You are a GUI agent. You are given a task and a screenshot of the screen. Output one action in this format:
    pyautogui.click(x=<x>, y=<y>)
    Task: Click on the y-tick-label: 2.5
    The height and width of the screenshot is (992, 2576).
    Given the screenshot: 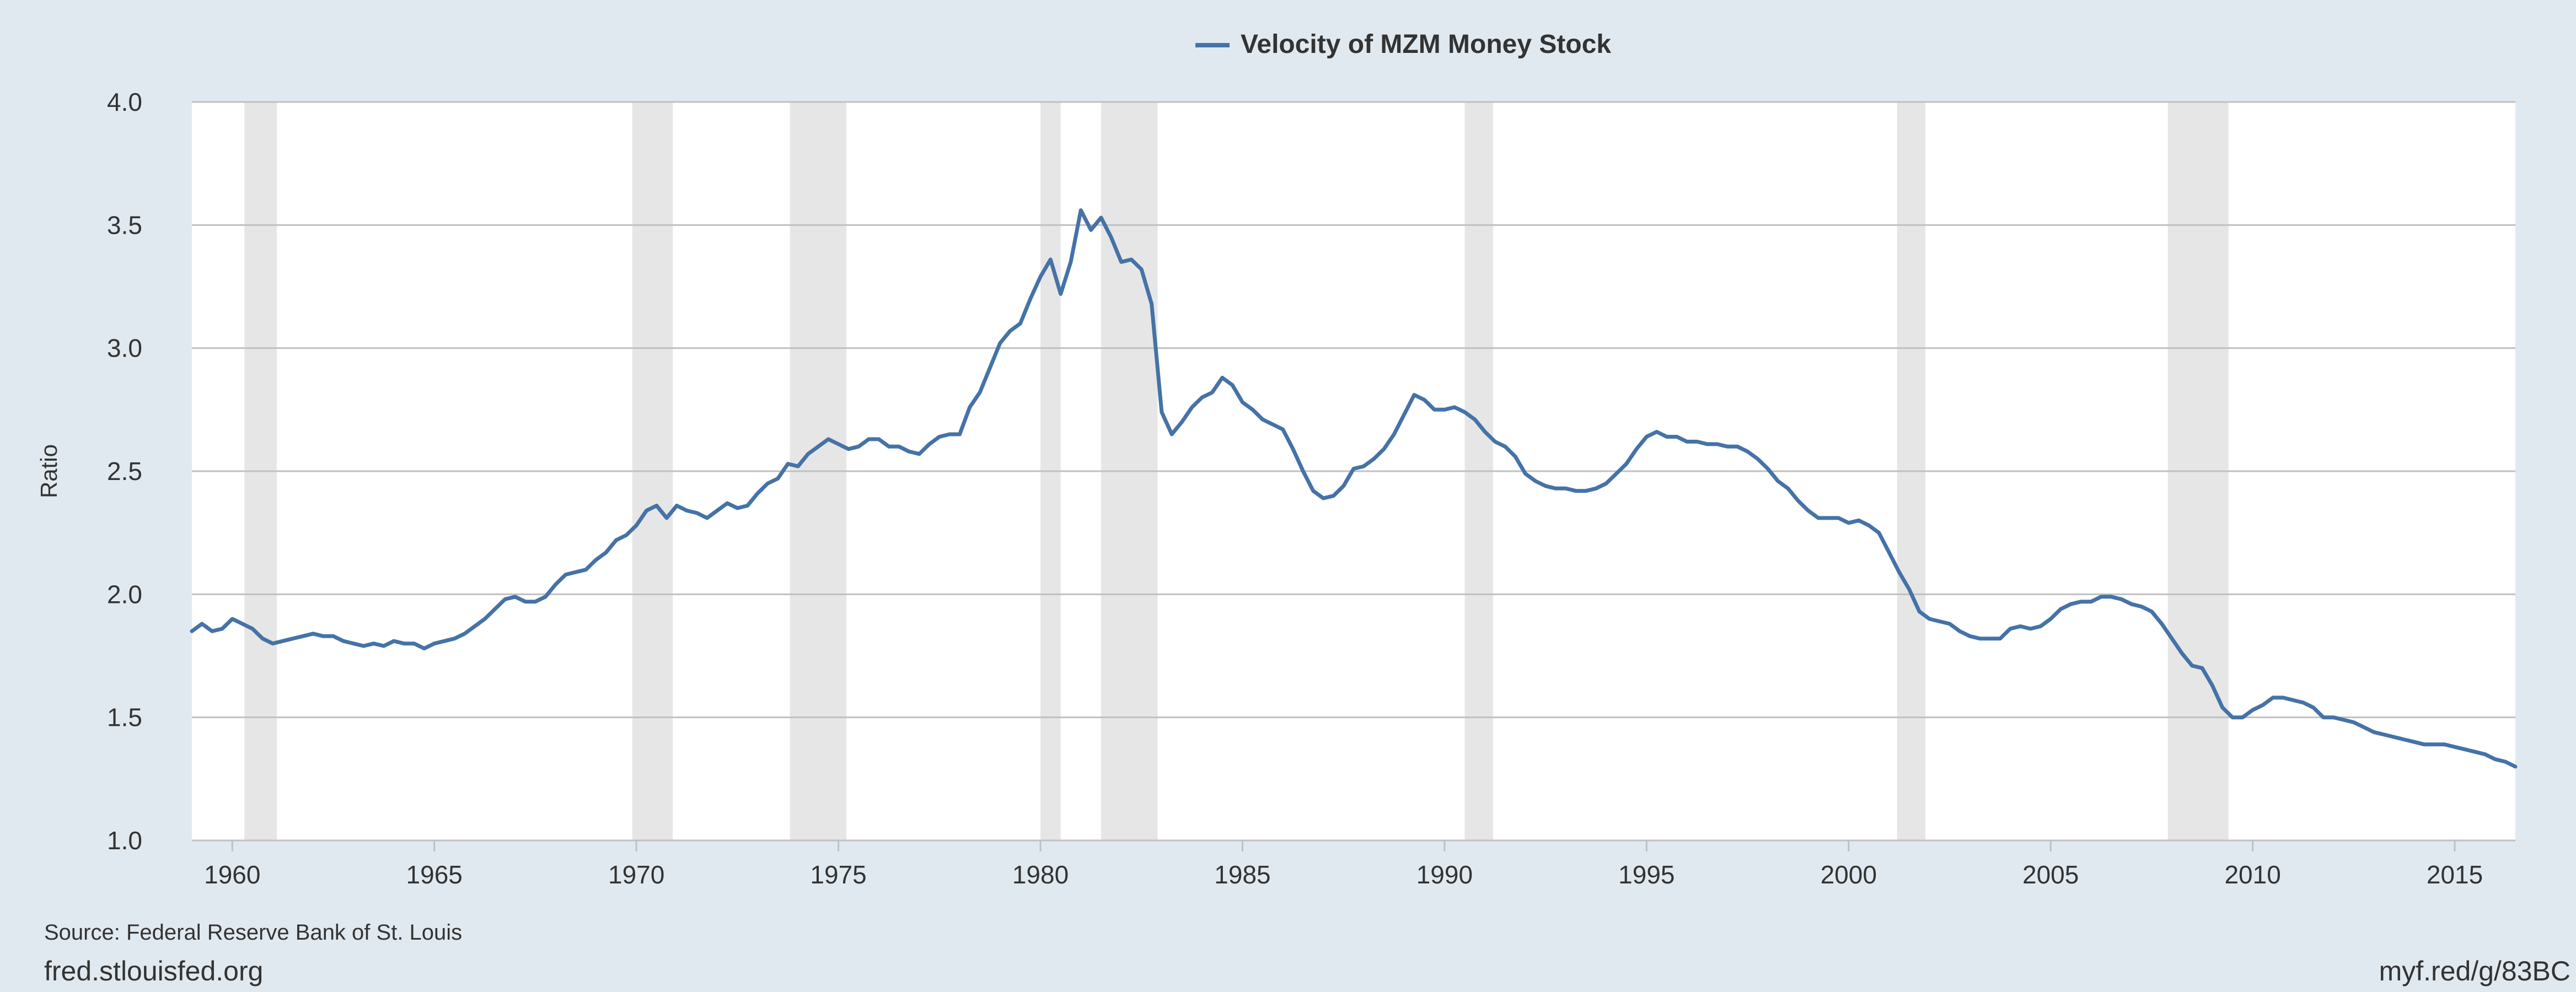 What is the action you would take?
    pyautogui.click(x=124, y=471)
    